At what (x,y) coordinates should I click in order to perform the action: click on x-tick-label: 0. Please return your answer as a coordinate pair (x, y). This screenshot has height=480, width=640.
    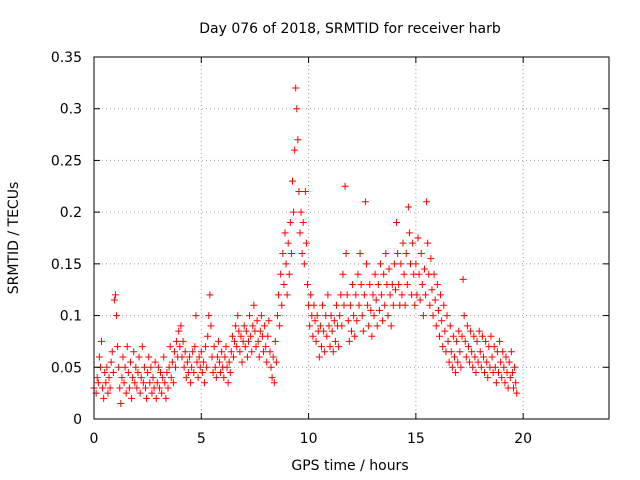
    Looking at the image, I should click on (94, 439).